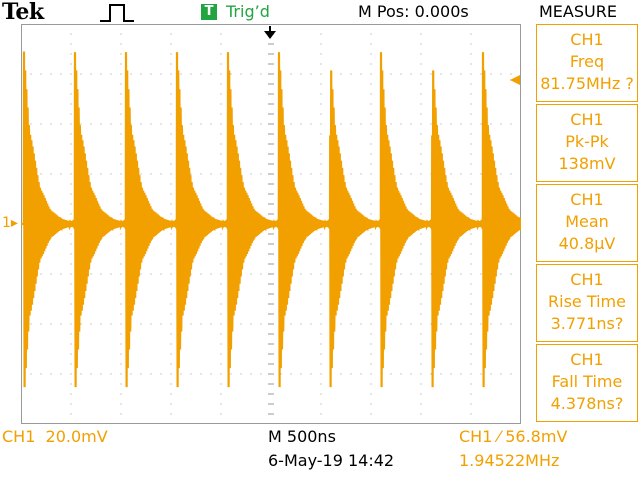  Describe the element at coordinates (587, 143) in the screenshot. I see `measurement-pk-pk: CH1 Pk-Pk 138mV` at that location.